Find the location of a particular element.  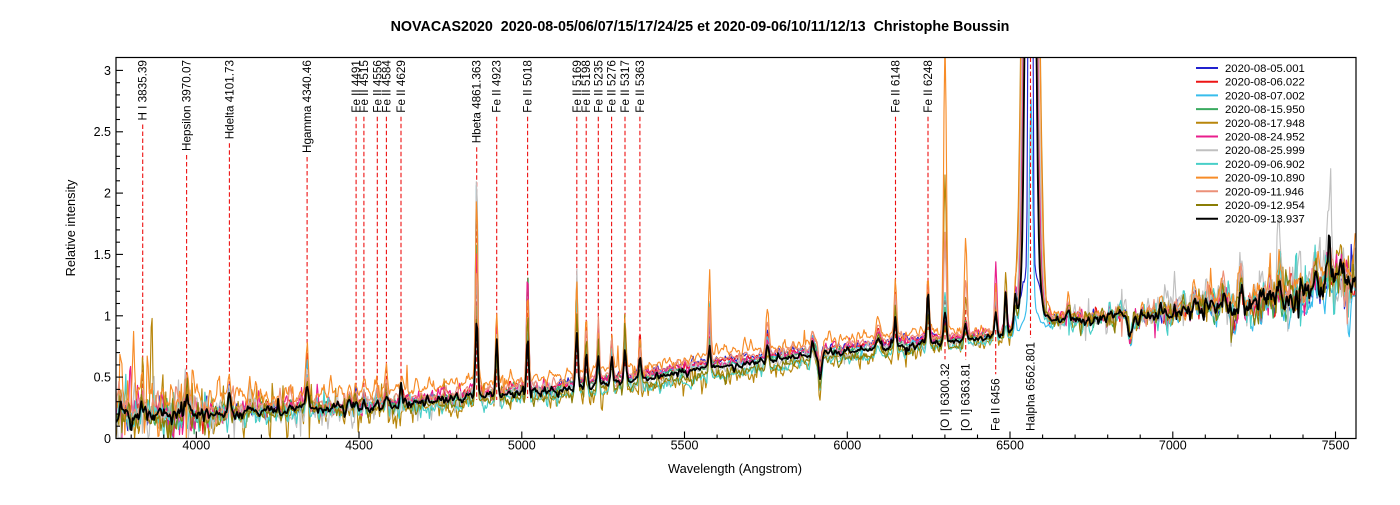

svg-text: Fe II 5317 is located at coordinates (625, 86).